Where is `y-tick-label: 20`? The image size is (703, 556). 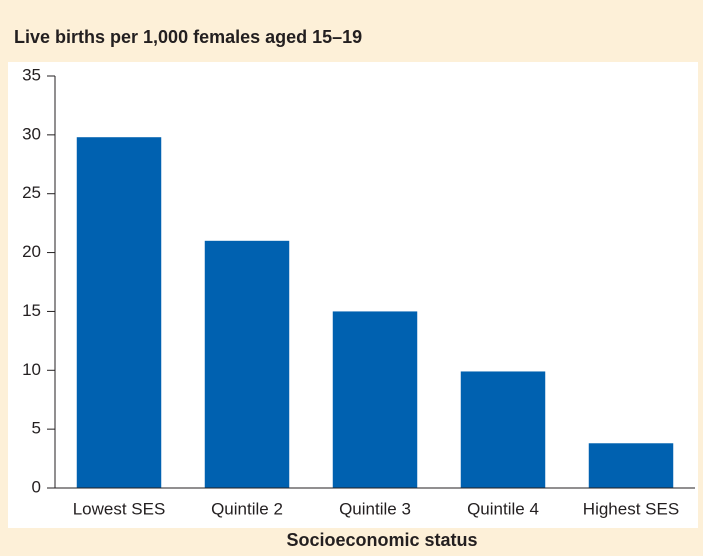
y-tick-label: 20 is located at coordinates (31, 251).